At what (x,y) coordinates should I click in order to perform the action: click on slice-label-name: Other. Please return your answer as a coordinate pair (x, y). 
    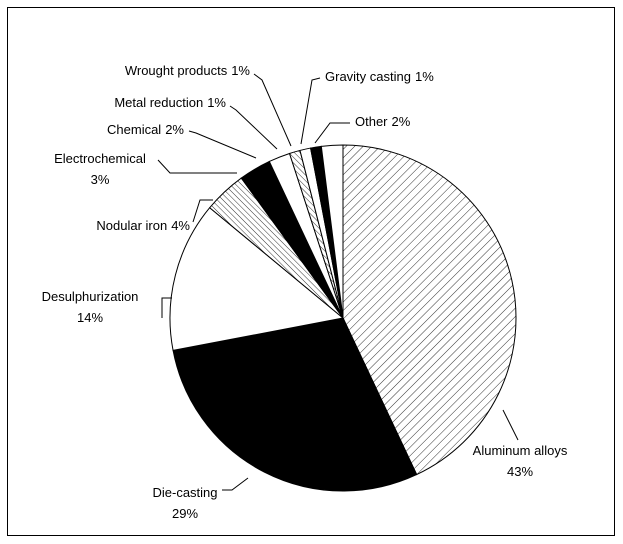
    Looking at the image, I should click on (371, 121).